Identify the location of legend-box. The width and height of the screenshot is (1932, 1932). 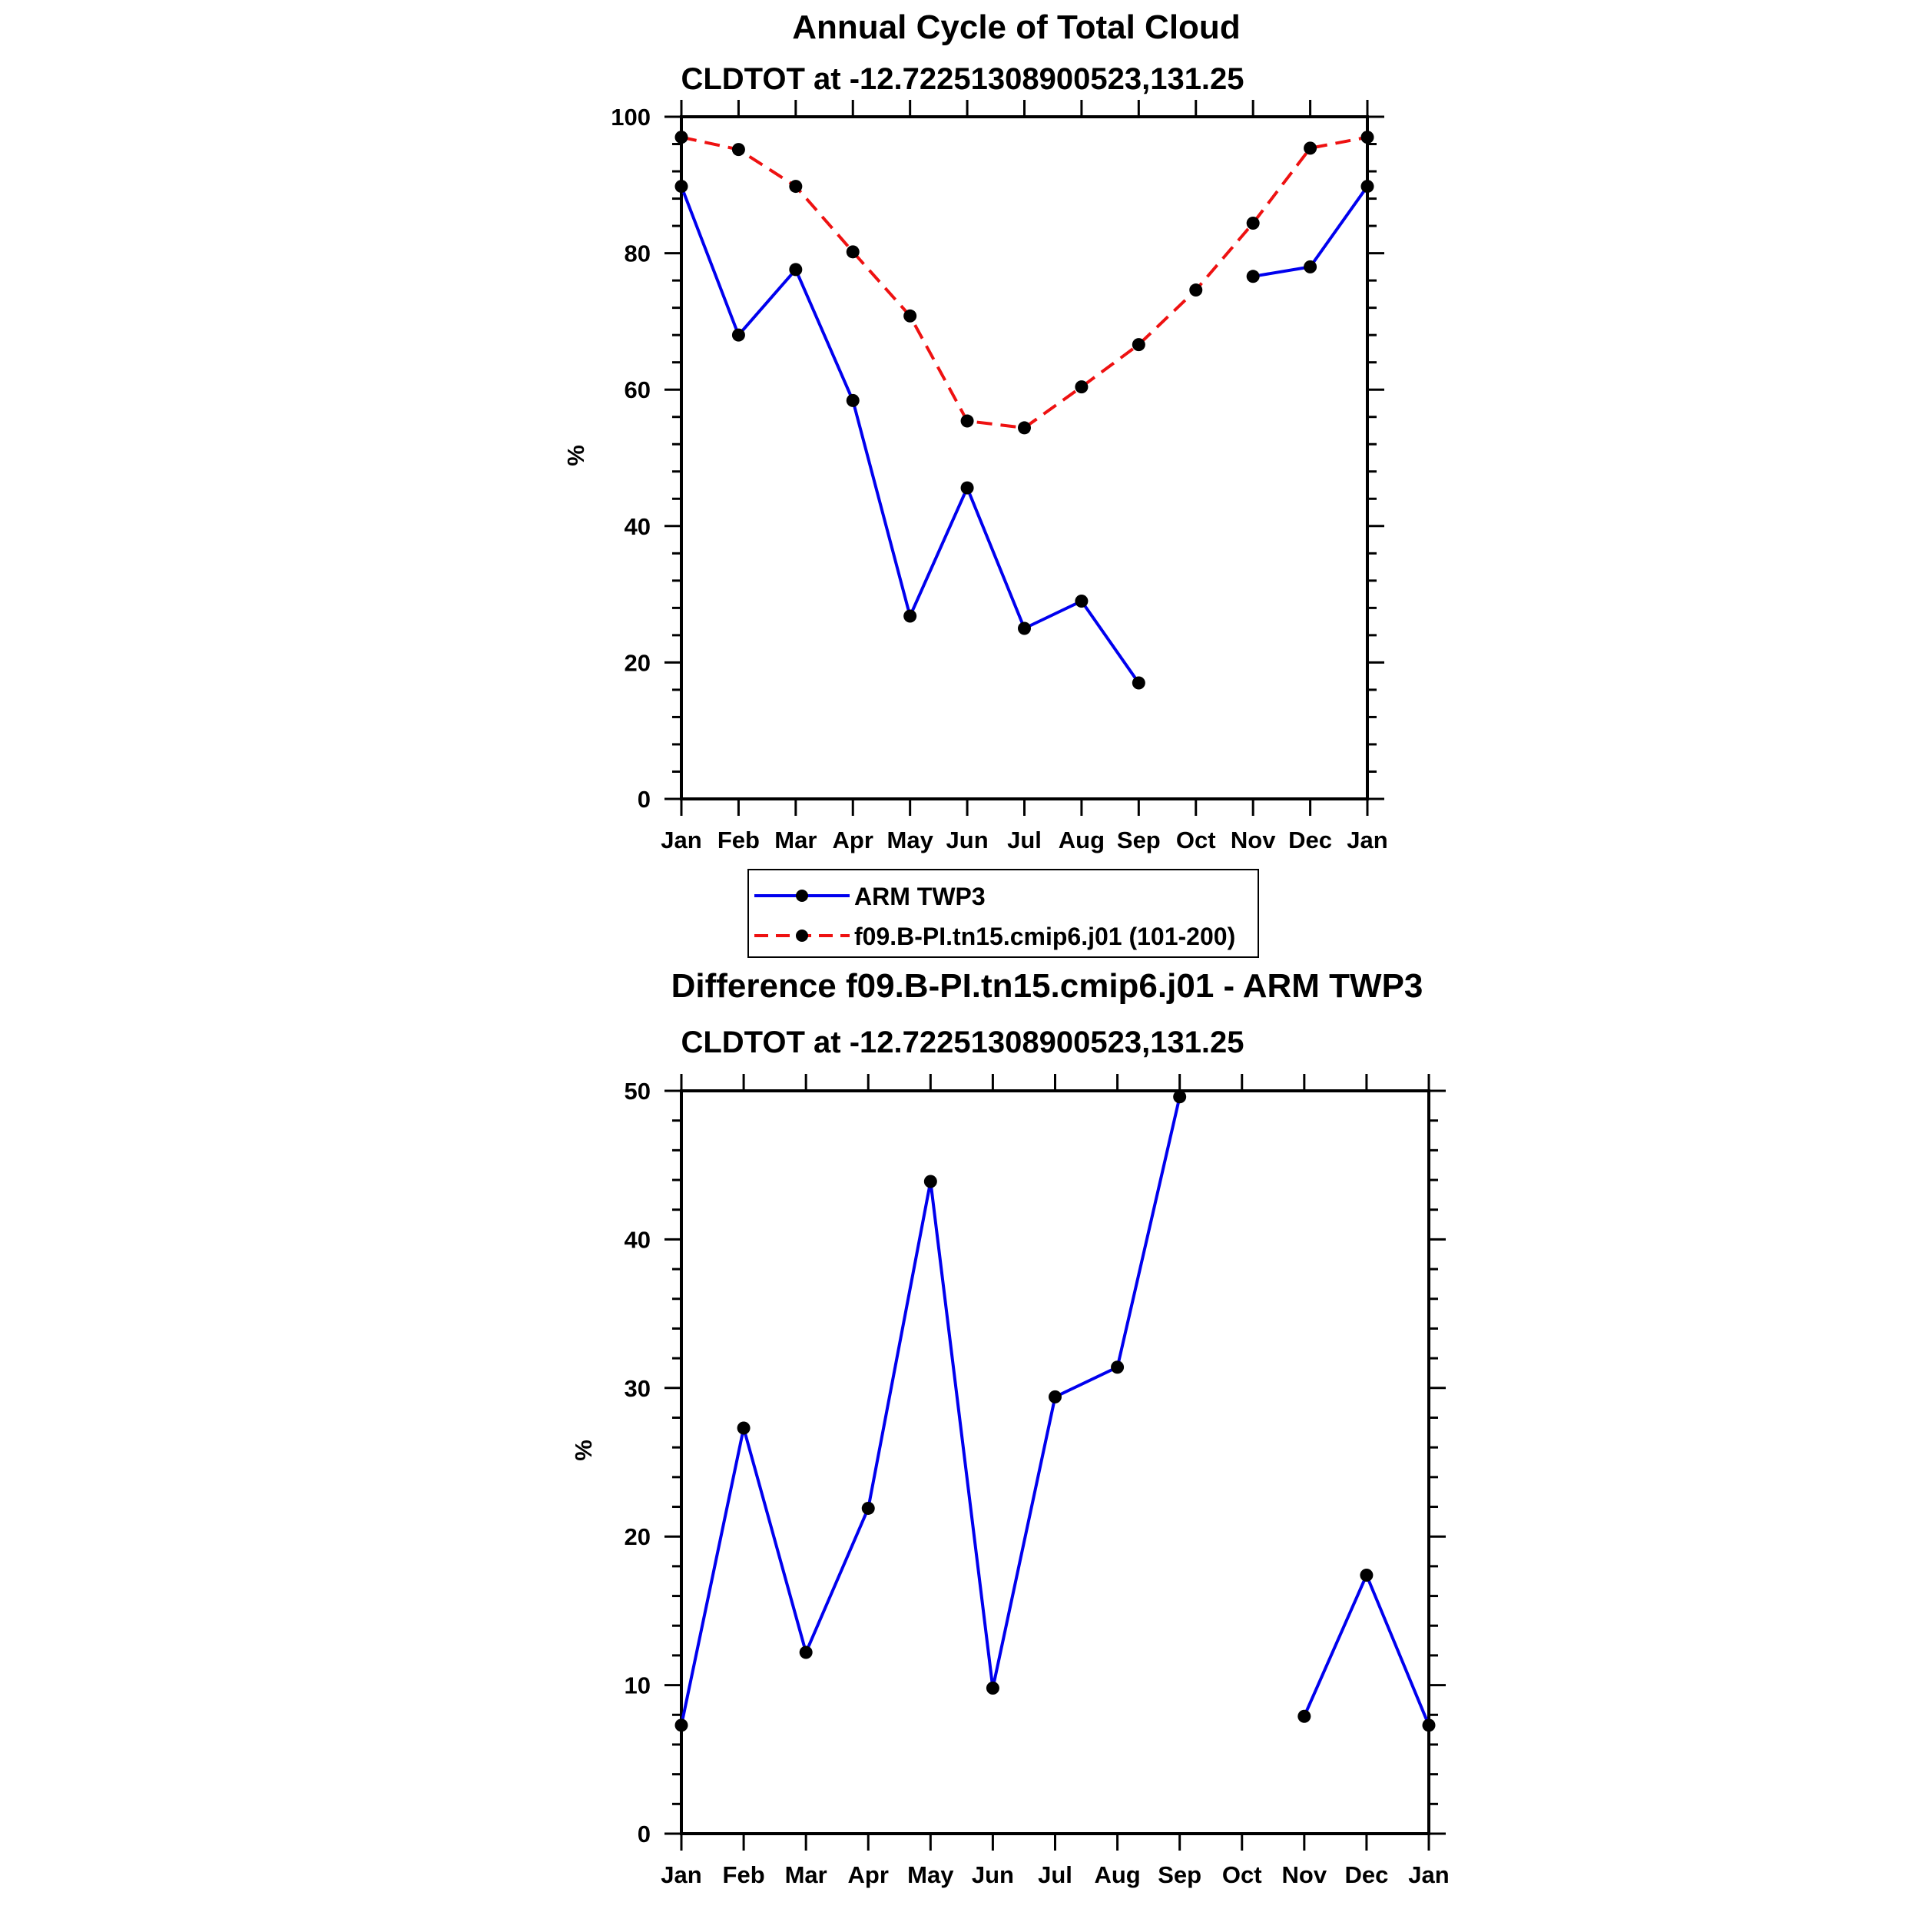
(1003, 913).